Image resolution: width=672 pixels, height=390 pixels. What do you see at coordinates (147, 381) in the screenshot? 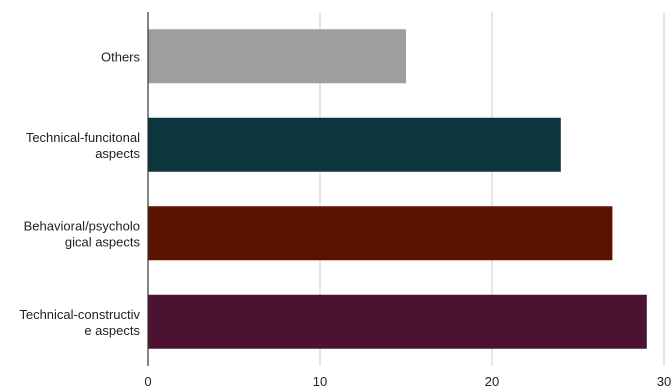
I see `x-tick-label: 0` at bounding box center [147, 381].